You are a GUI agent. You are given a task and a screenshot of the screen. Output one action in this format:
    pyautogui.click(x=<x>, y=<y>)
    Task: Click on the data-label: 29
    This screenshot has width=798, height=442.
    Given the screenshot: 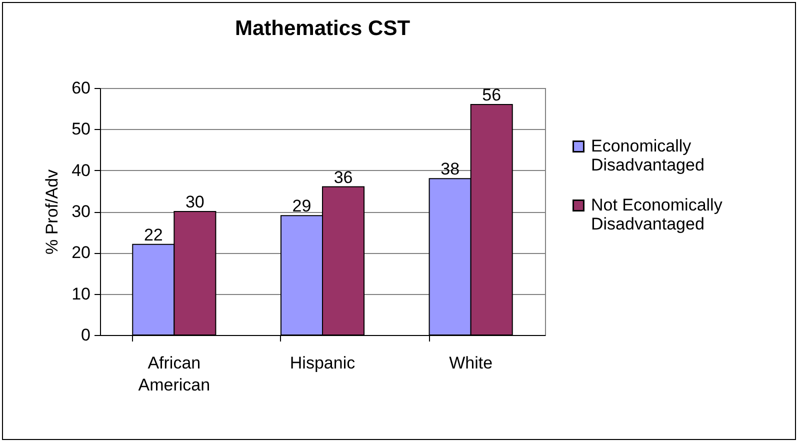 What is the action you would take?
    pyautogui.click(x=302, y=206)
    